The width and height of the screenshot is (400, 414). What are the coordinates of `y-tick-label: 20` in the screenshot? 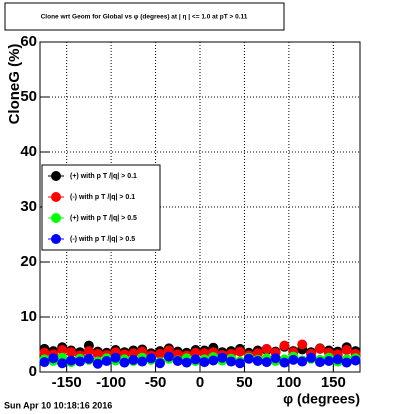 It's located at (28, 261).